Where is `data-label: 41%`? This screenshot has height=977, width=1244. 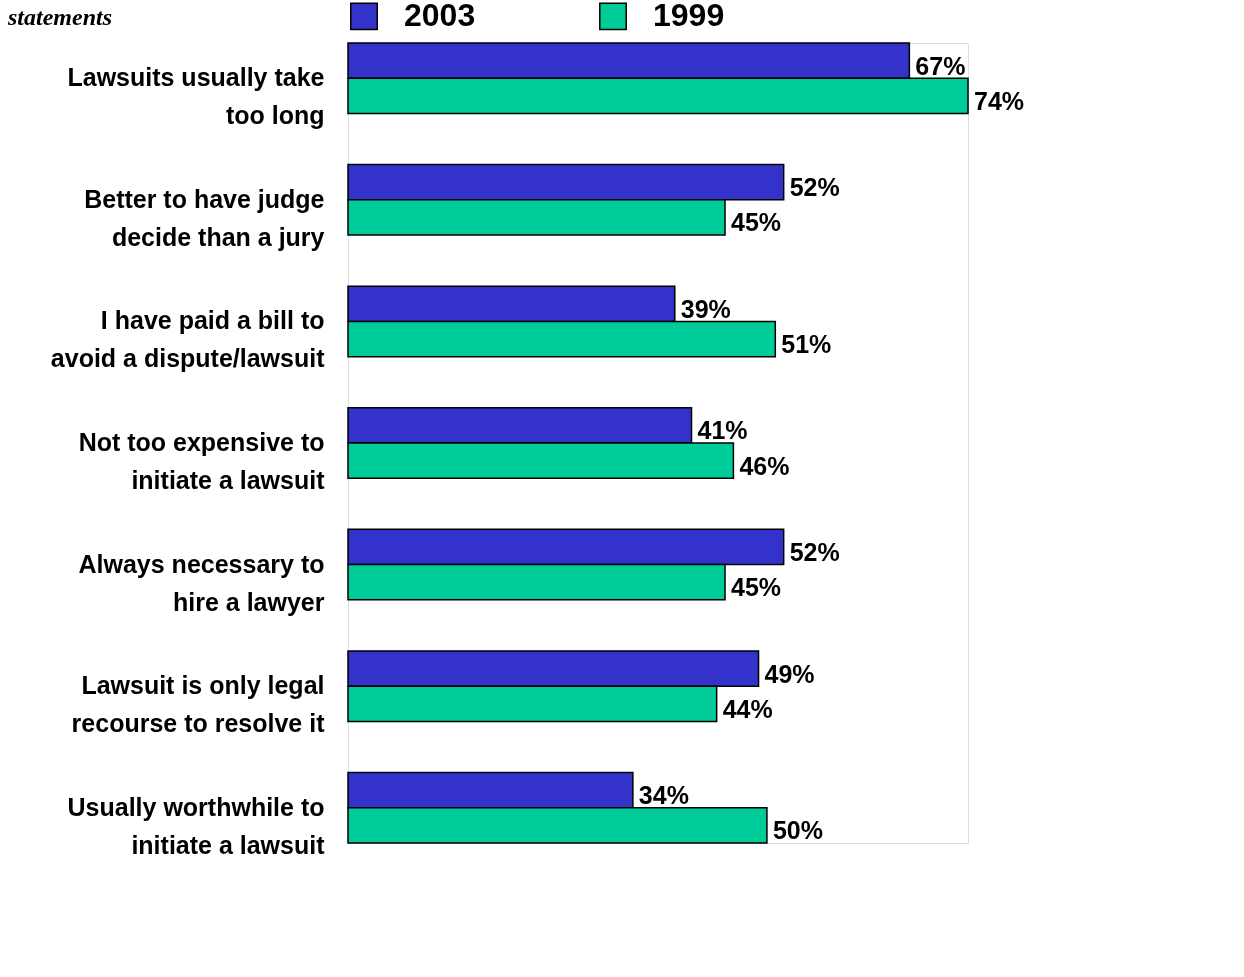 data-label: 41% is located at coordinates (722, 430).